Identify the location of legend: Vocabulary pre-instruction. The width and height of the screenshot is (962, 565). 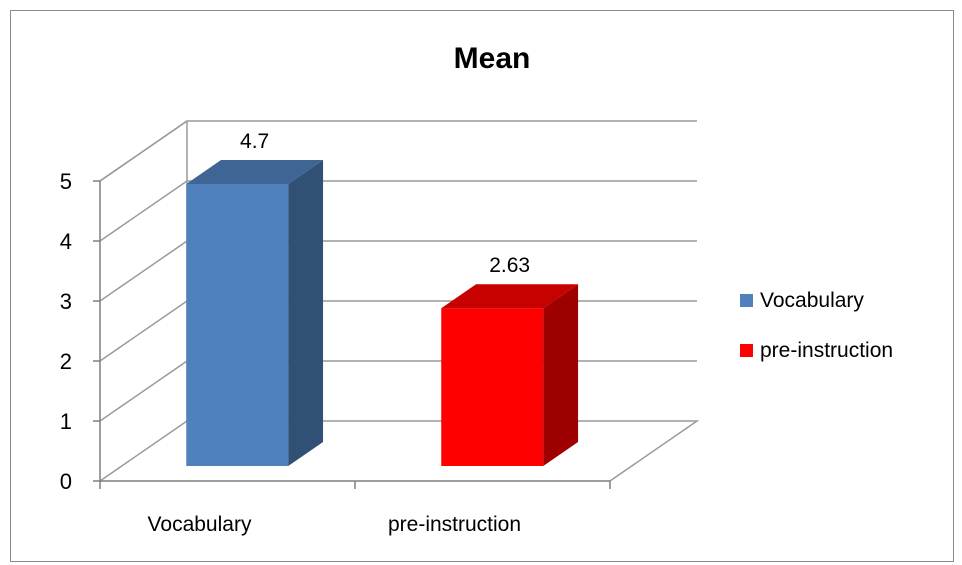
(816, 325).